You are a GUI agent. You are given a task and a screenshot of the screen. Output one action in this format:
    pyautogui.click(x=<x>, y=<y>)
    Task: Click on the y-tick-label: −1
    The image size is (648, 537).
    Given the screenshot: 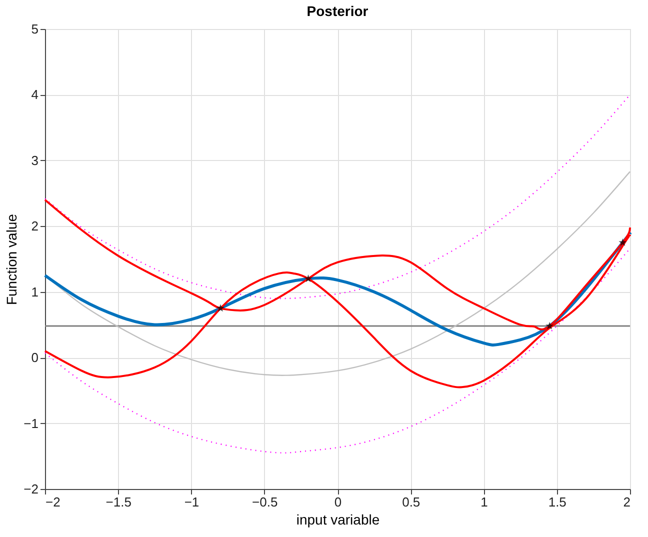 What is the action you would take?
    pyautogui.click(x=31, y=423)
    